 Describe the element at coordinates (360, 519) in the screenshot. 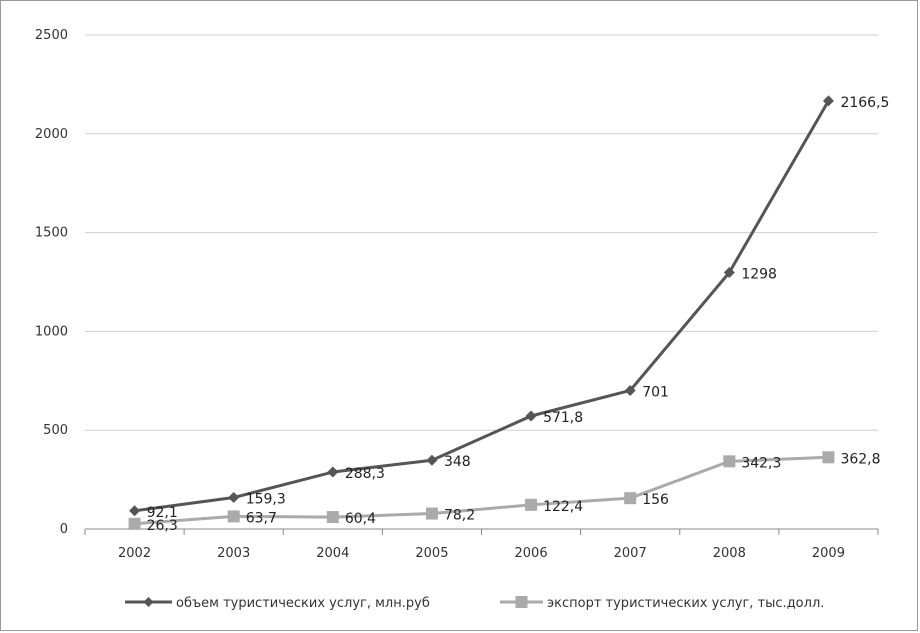

I see `data-label: 60,4` at that location.